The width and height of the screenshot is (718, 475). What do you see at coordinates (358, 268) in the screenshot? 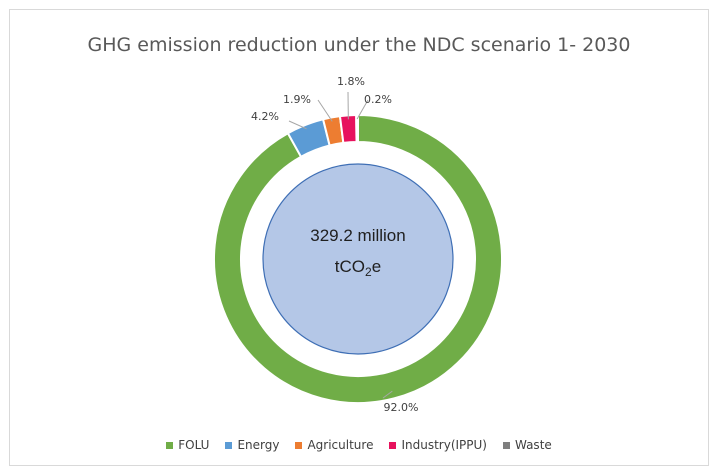
I see `center-unit: tCO2e` at bounding box center [358, 268].